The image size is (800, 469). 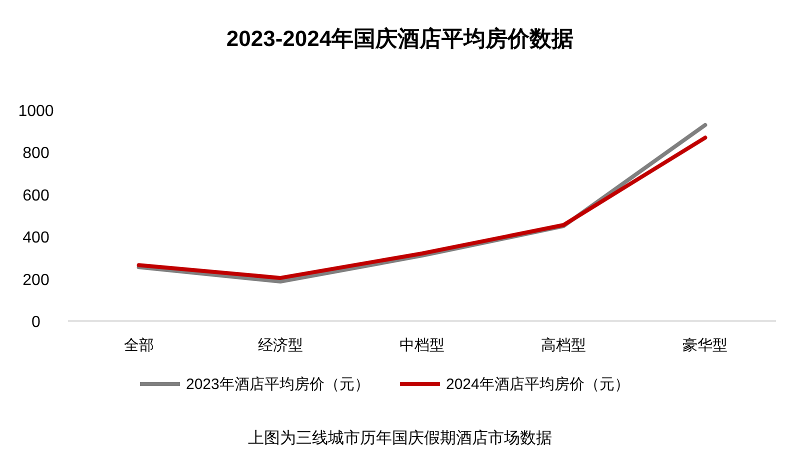 I want to click on text: 上图为三线城市历年国庆假期酒店市场数据, so click(x=400, y=438).